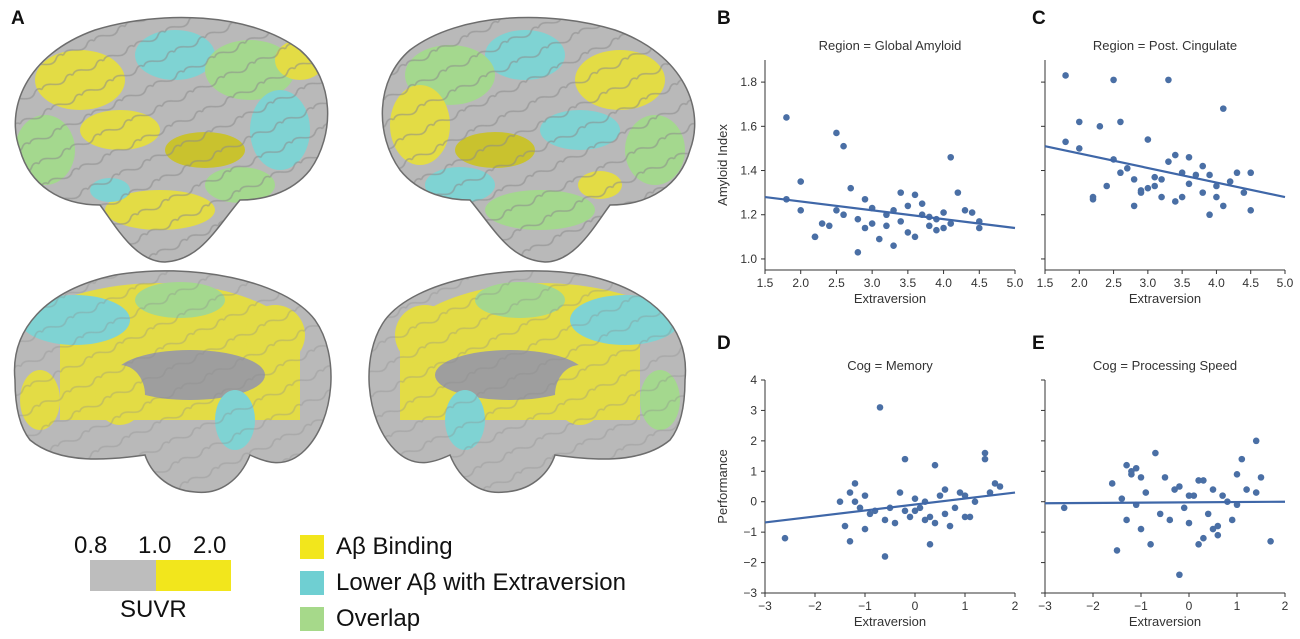 This screenshot has height=639, width=1300. What do you see at coordinates (463, 583) in the screenshot?
I see `legend-item-lower: Lower Aβ with Extraversion` at bounding box center [463, 583].